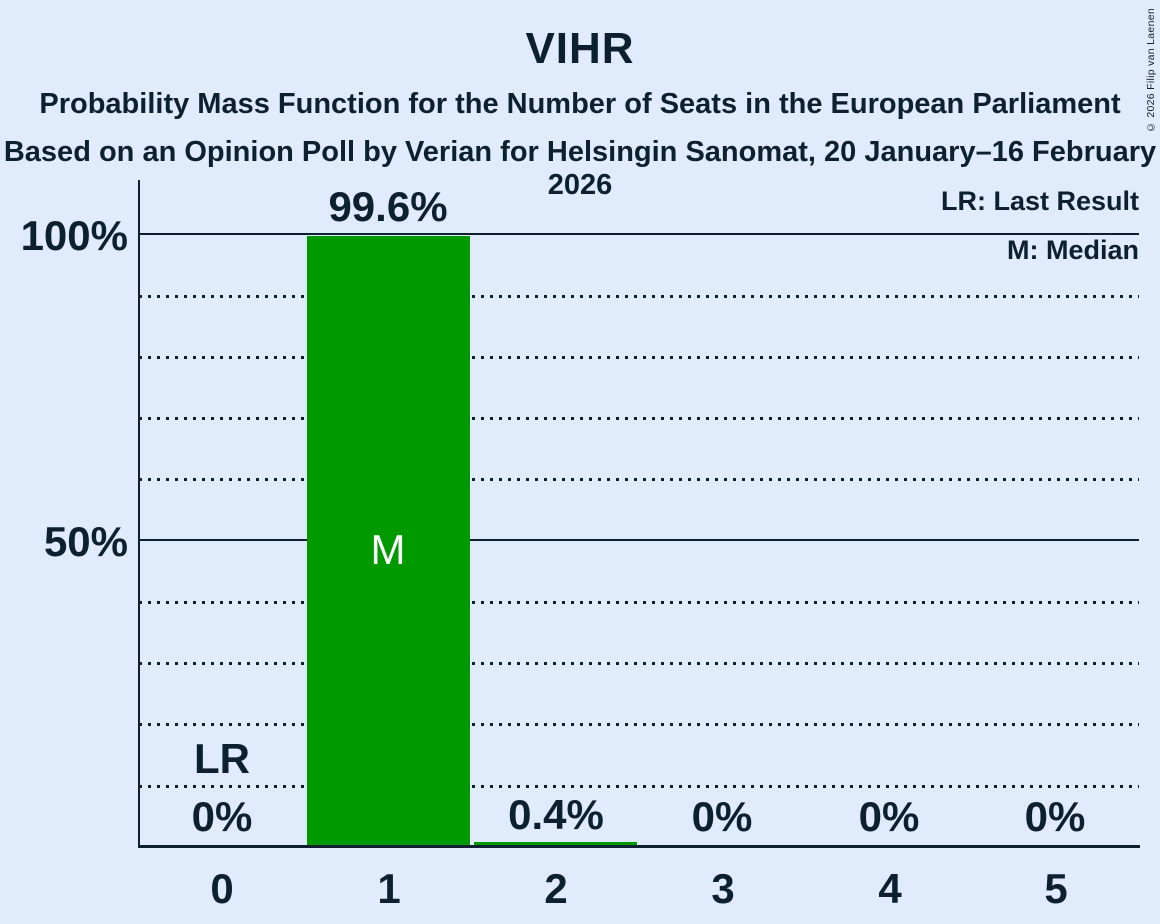 The width and height of the screenshot is (1160, 924). Describe the element at coordinates (639, 846) in the screenshot. I see `x-axis-line` at that location.